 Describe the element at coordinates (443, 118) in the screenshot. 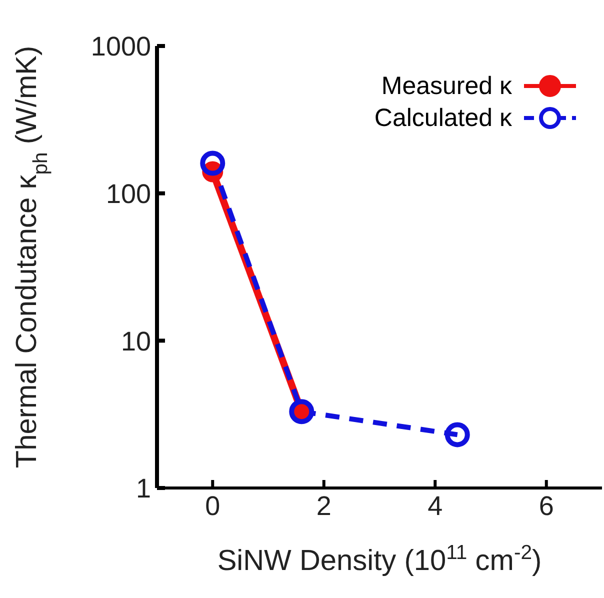

I see `legend-label: Calculated κ` at that location.